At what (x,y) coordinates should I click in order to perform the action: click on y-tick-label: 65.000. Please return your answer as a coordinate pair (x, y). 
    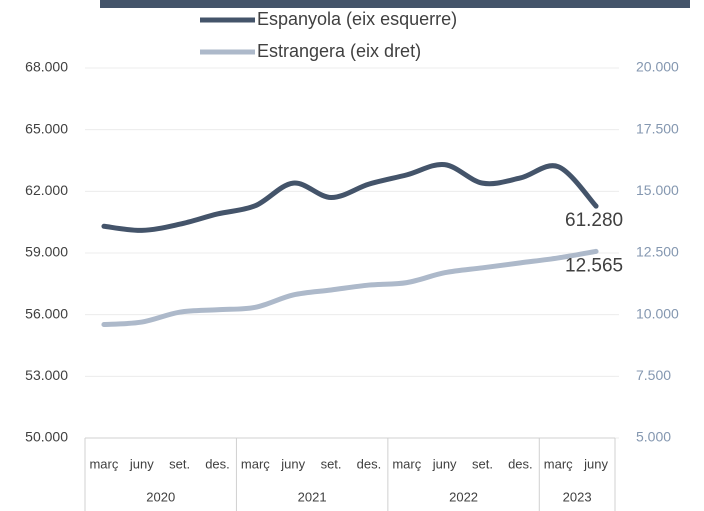
    Looking at the image, I should click on (46, 128).